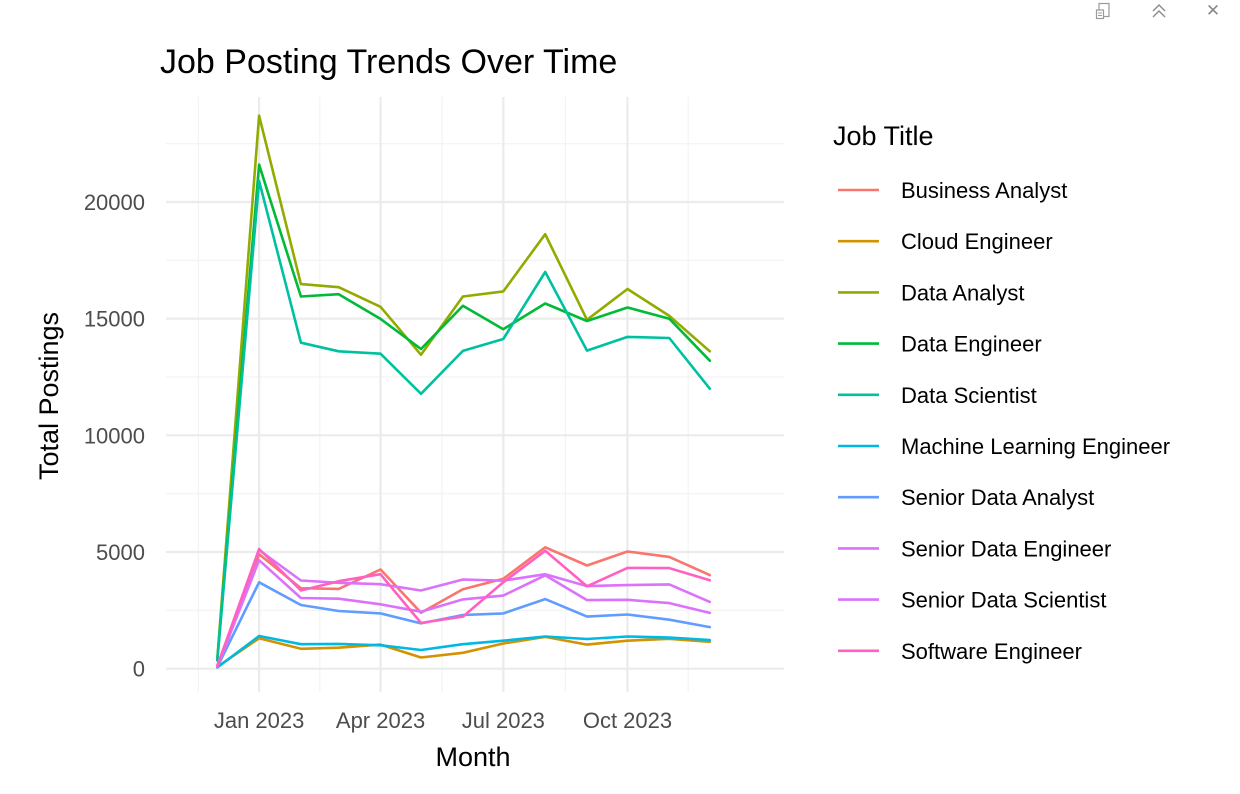 This screenshot has height=794, width=1240. Describe the element at coordinates (49, 396) in the screenshot. I see `y-axis-title: Total Postings` at that location.